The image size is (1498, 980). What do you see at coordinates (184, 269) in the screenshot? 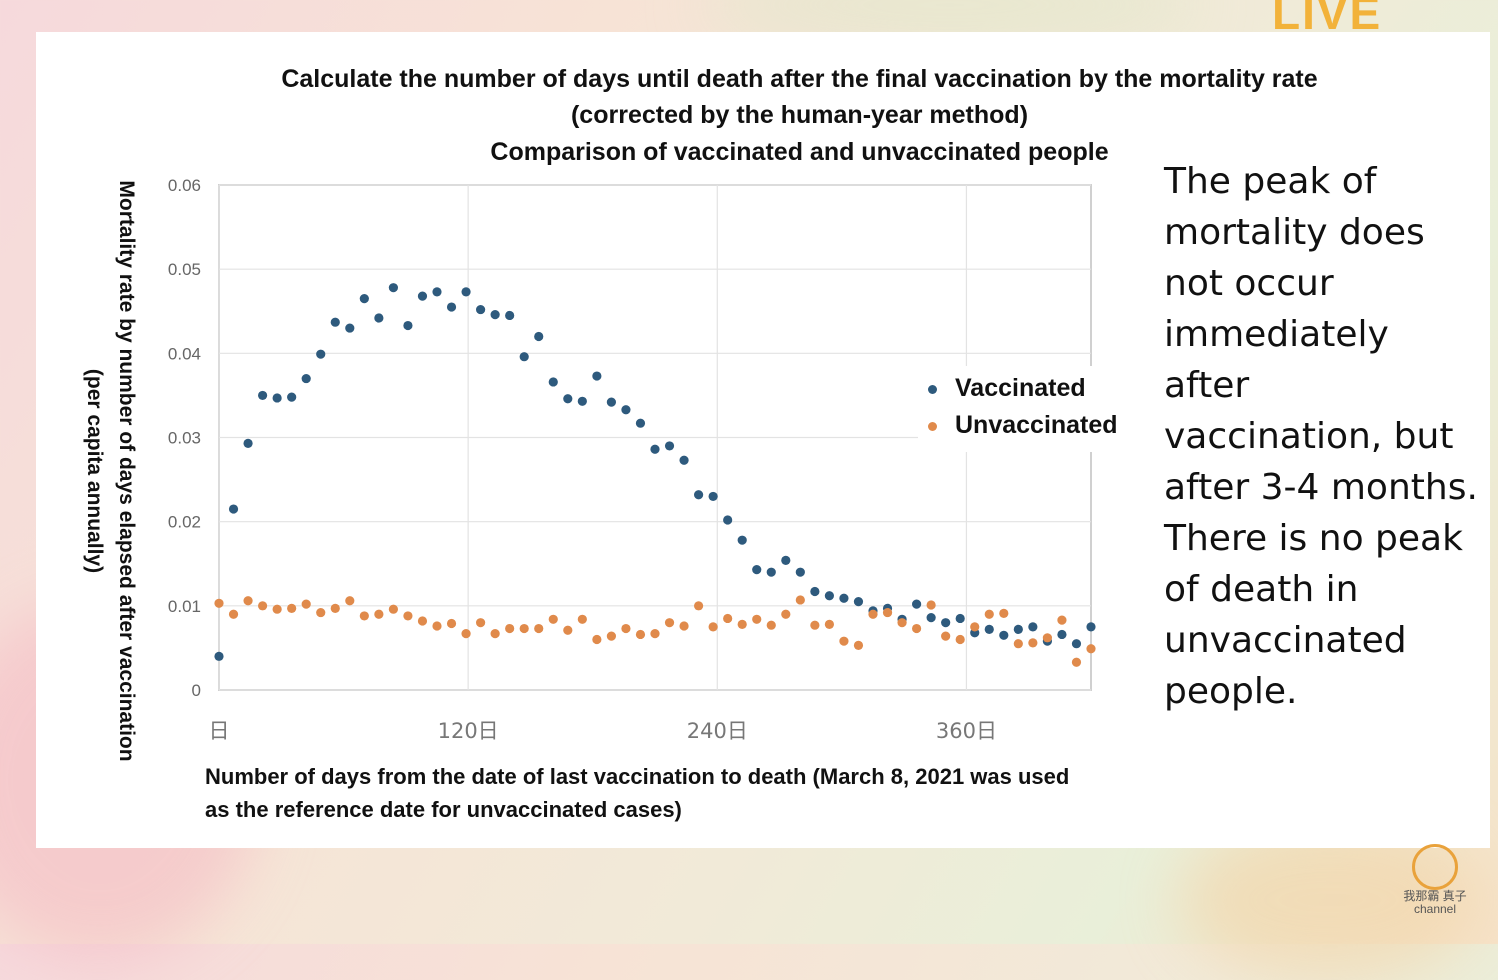
I see `y-tick-label: 0.05` at bounding box center [184, 269].